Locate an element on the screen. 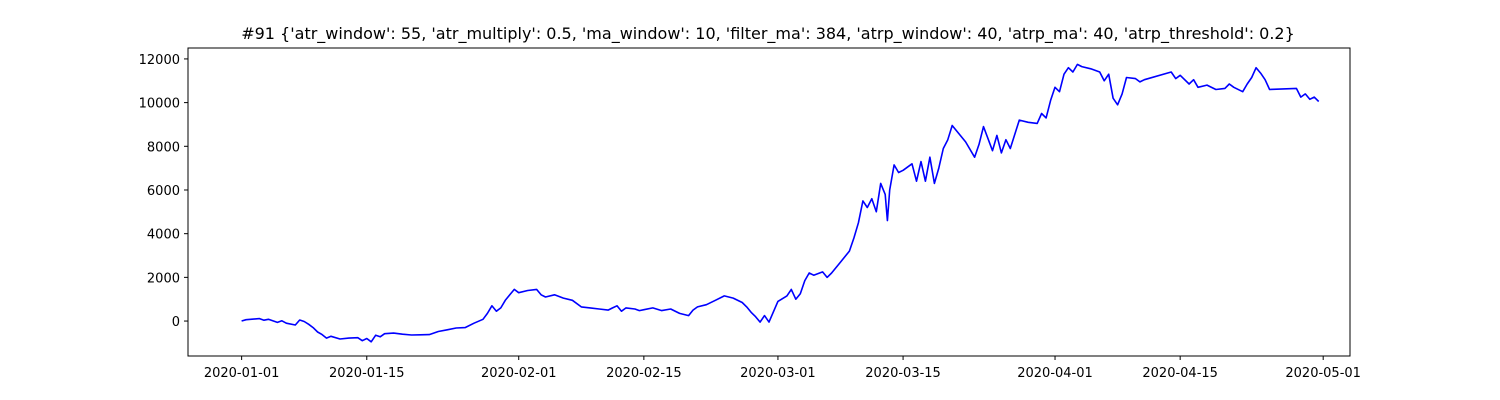 The image size is (1500, 400). x-tick-label: 2020-05-01 is located at coordinates (1323, 373).